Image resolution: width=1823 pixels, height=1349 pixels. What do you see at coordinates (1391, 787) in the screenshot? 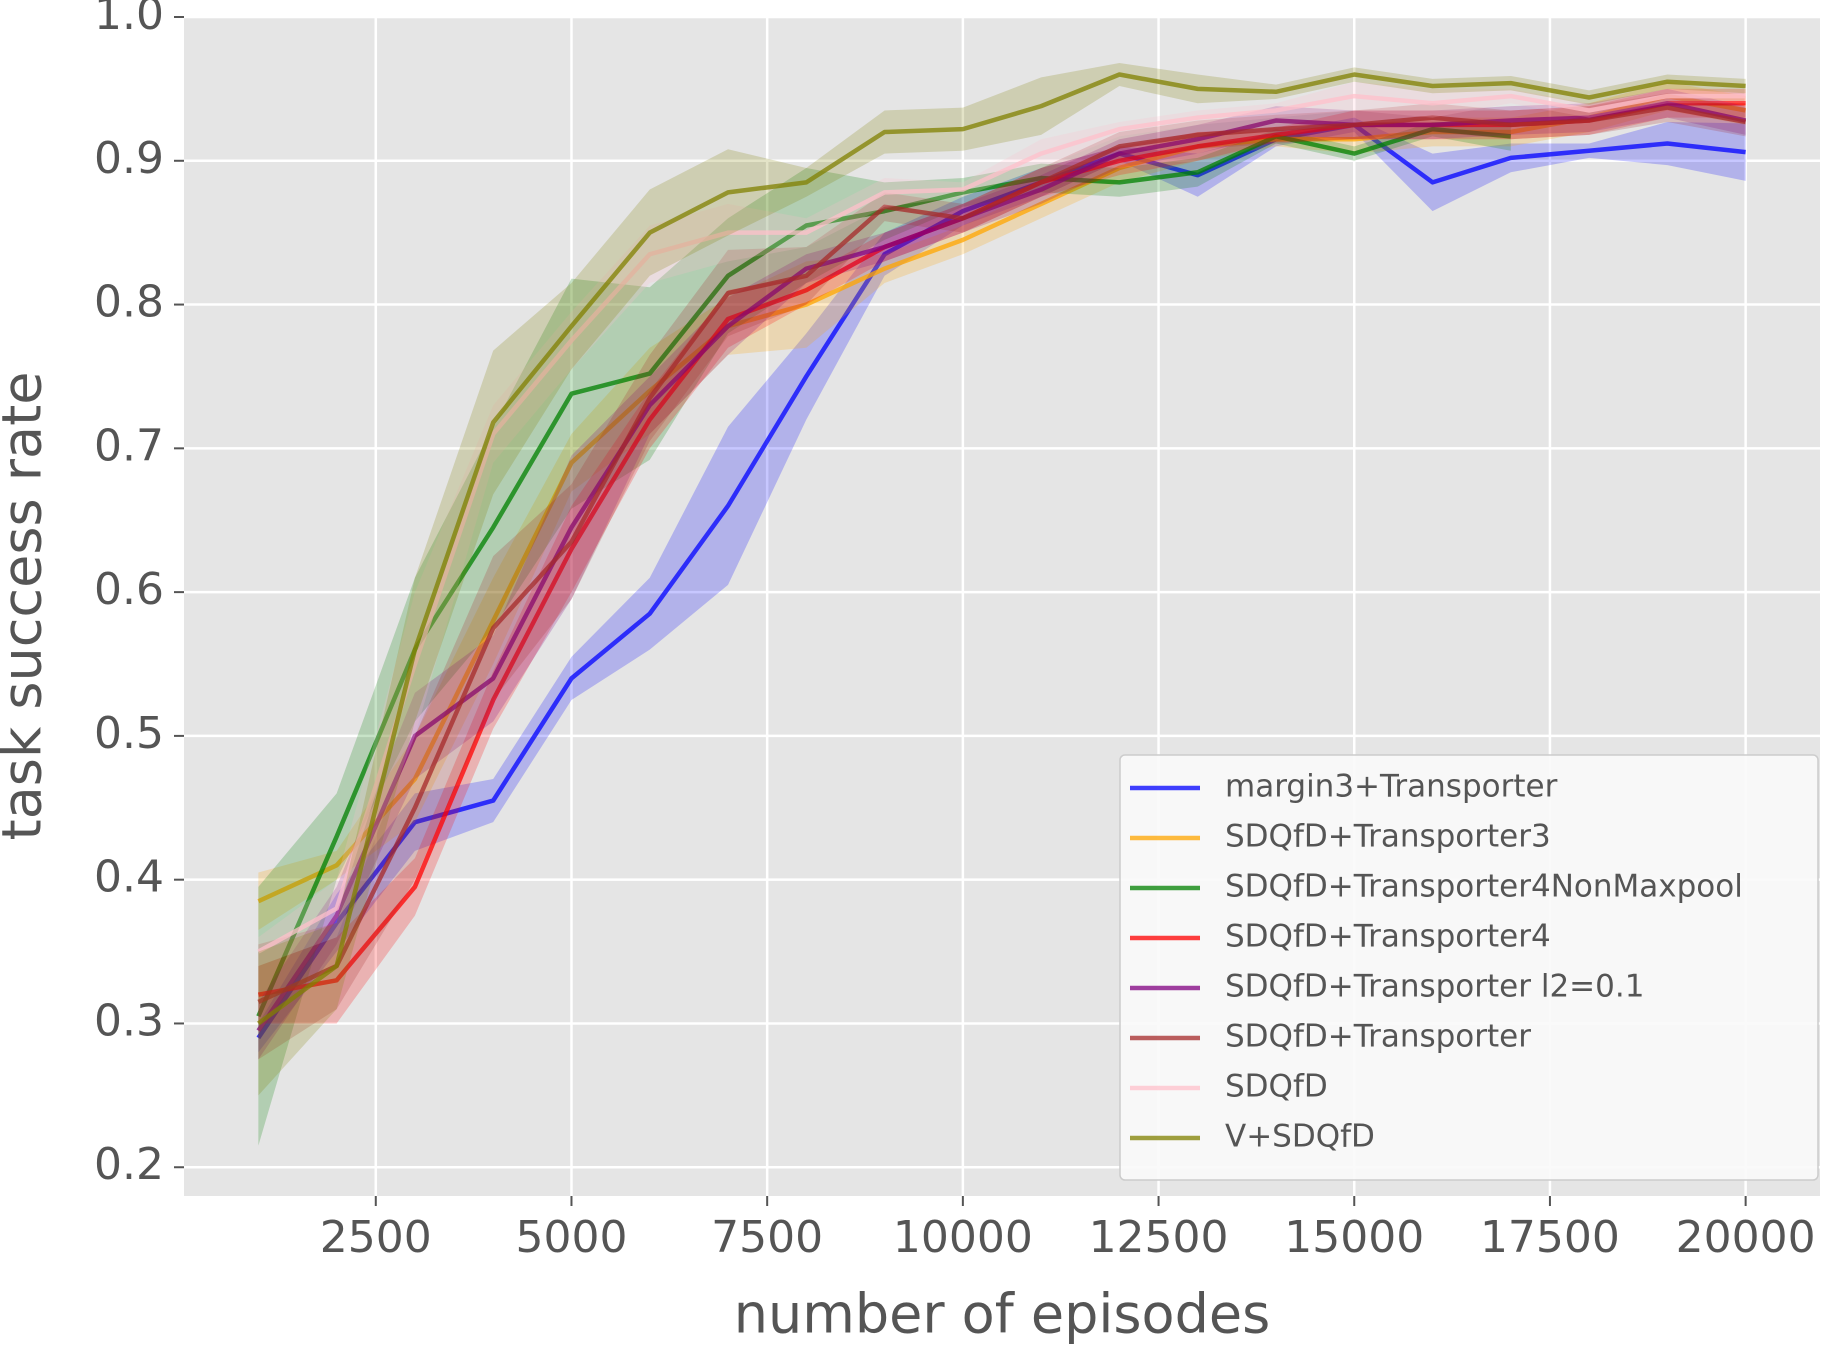
I see `legend-label: margin3+Transporter` at bounding box center [1391, 787].